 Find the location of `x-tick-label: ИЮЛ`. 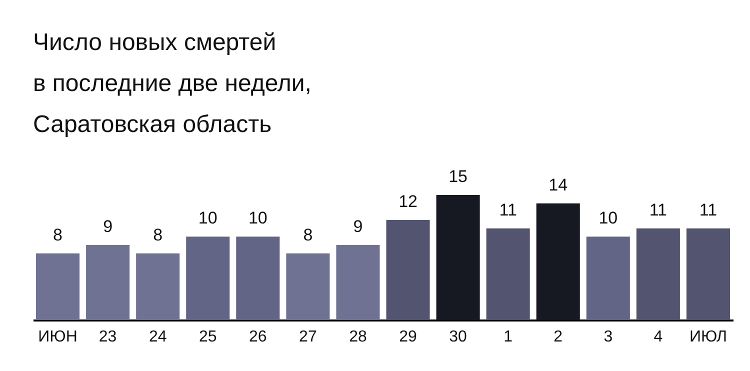

x-tick-label: ИЮЛ is located at coordinates (708, 337).